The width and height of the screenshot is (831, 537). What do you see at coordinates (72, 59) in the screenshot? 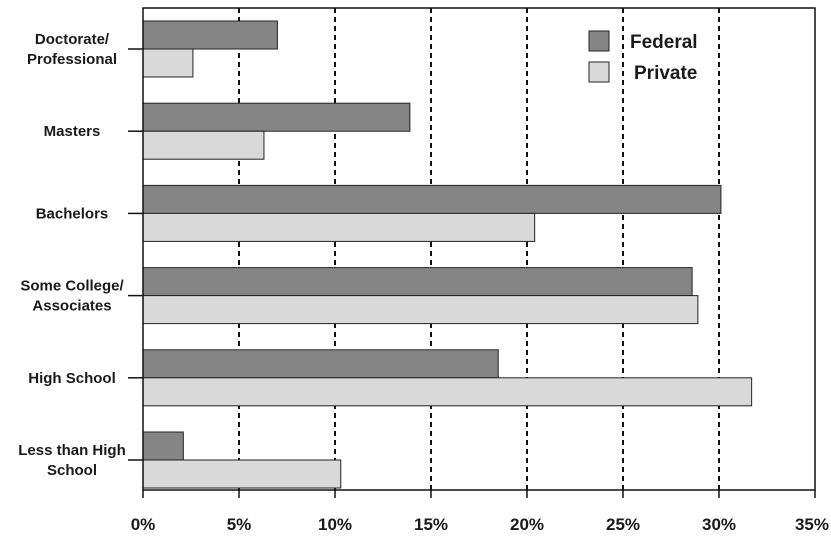
I see `category-label: Professional` at bounding box center [72, 59].